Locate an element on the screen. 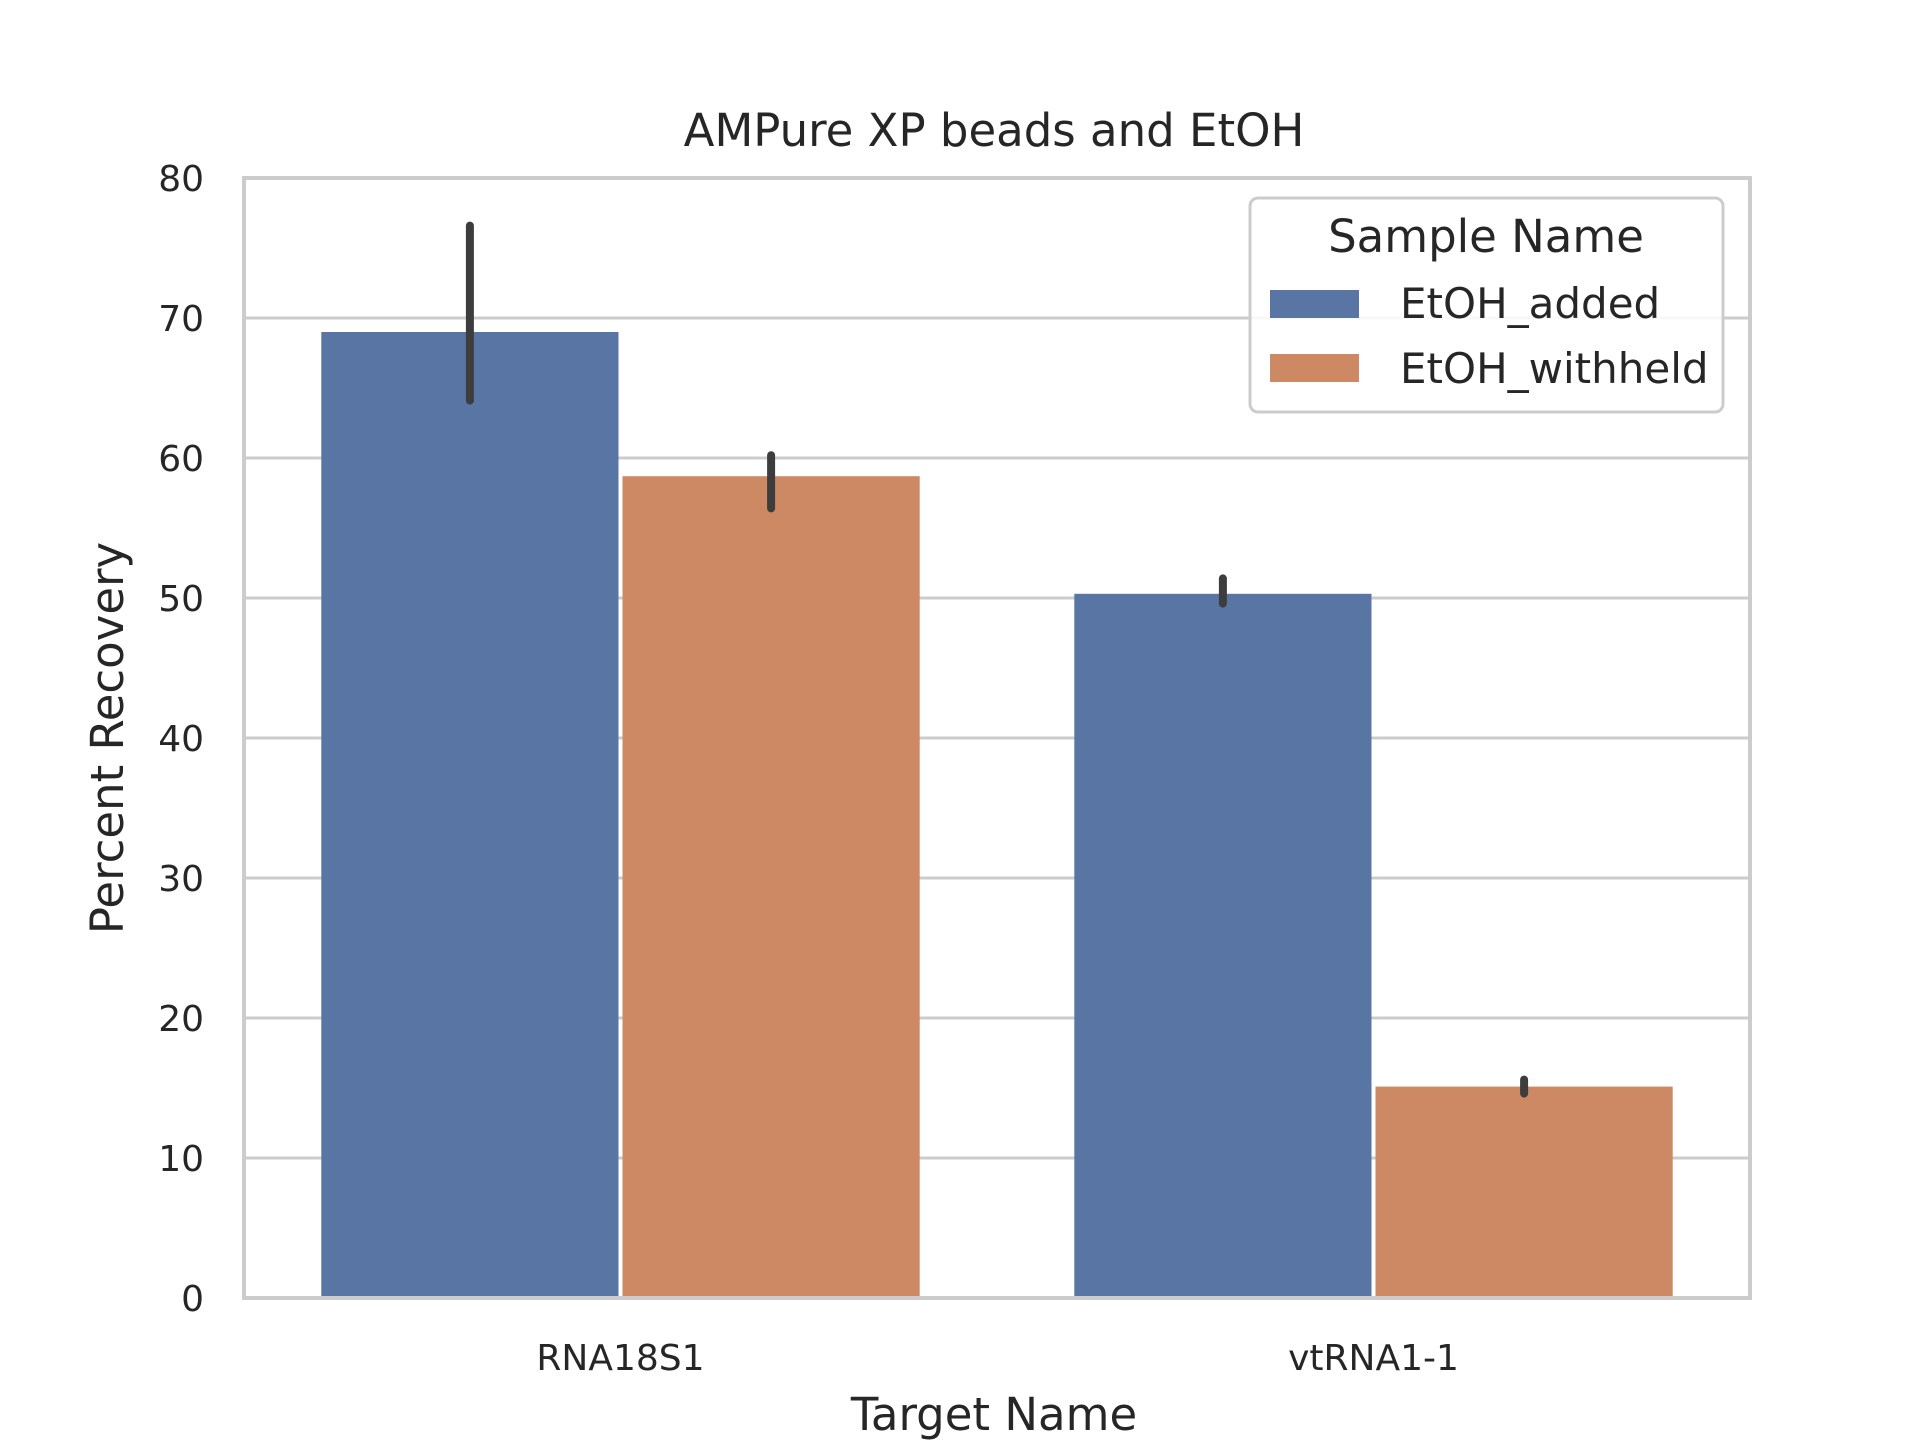  y-tick-label: 30 is located at coordinates (181, 879).